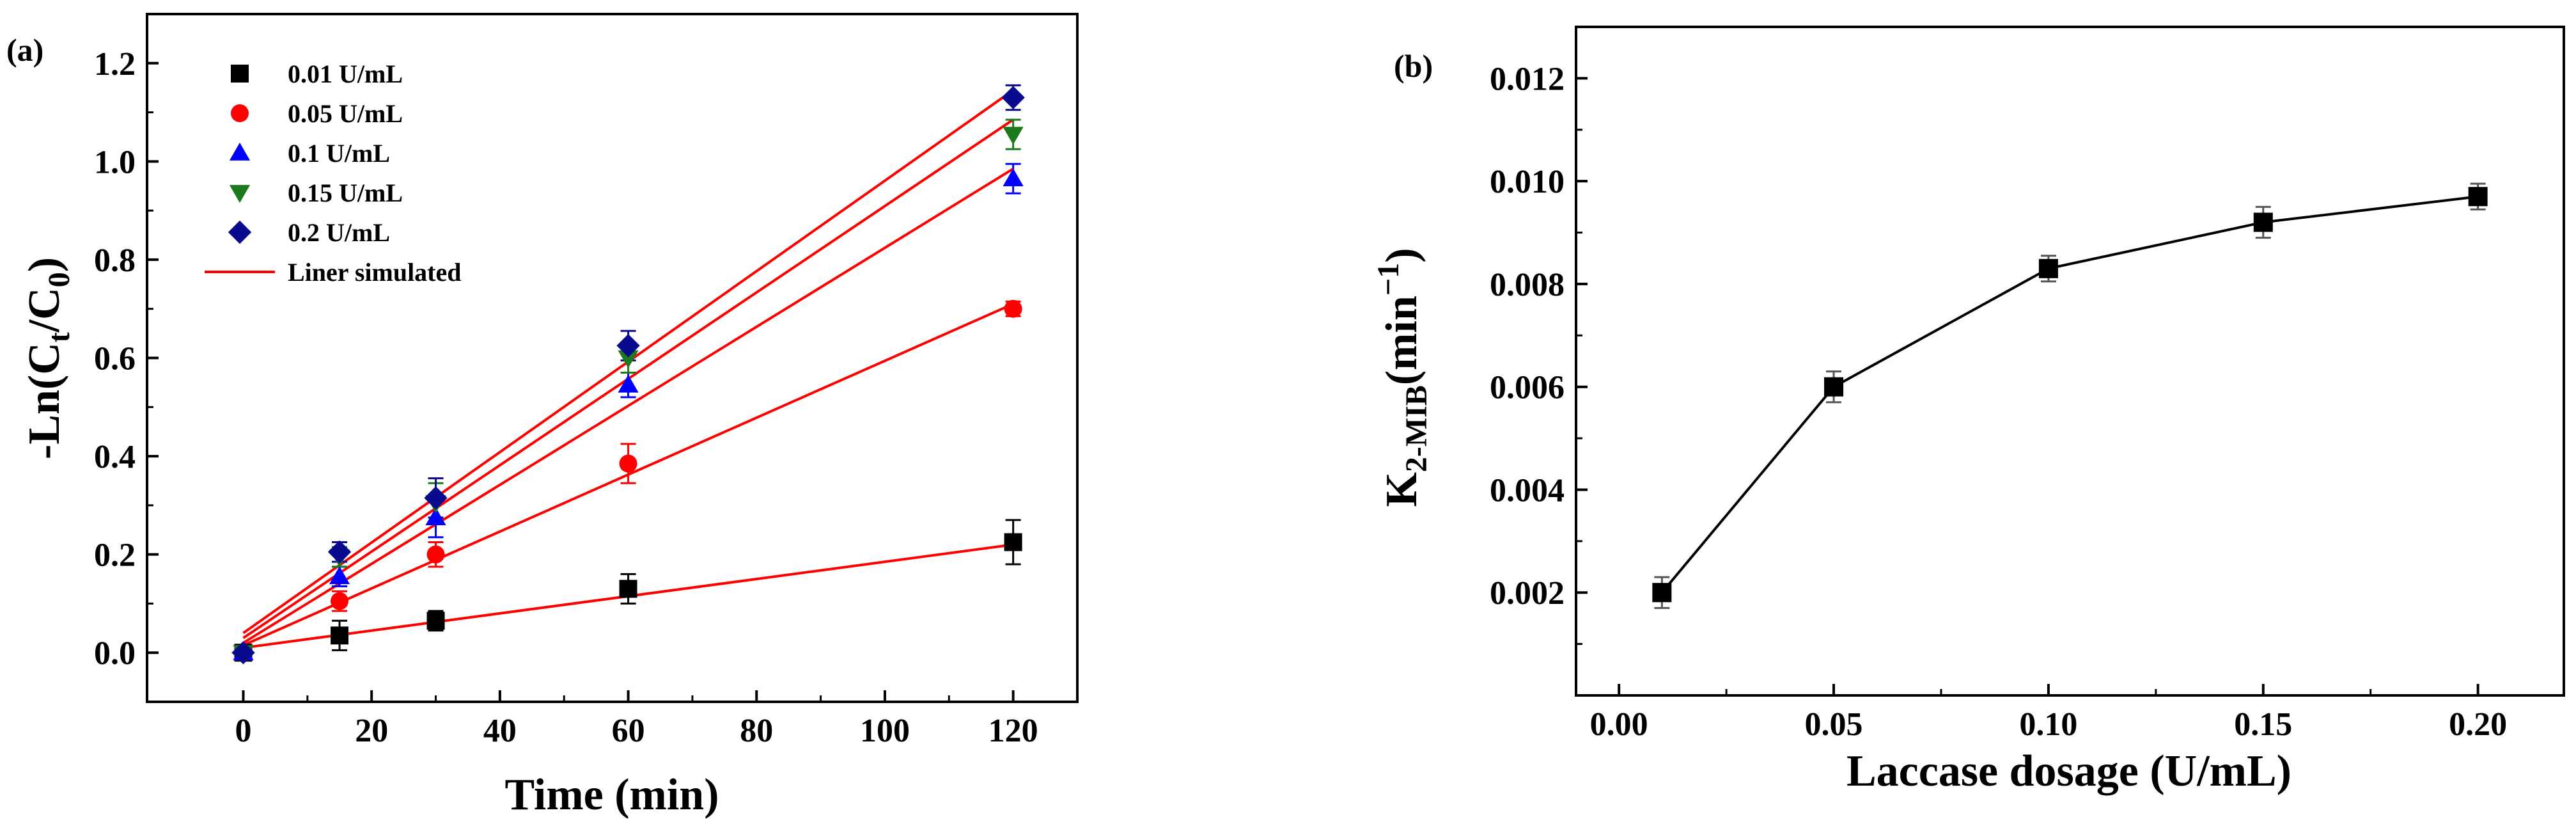  What do you see at coordinates (115, 359) in the screenshot?
I see `panel-a-y-tick-label: 0.6` at bounding box center [115, 359].